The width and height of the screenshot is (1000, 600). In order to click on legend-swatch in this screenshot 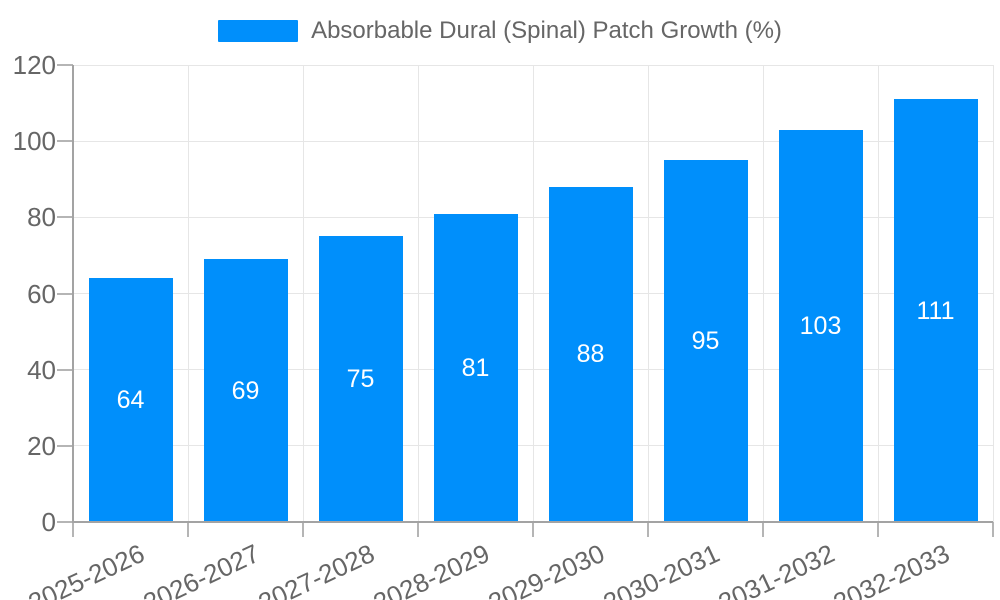, I will do `click(258, 31)`.